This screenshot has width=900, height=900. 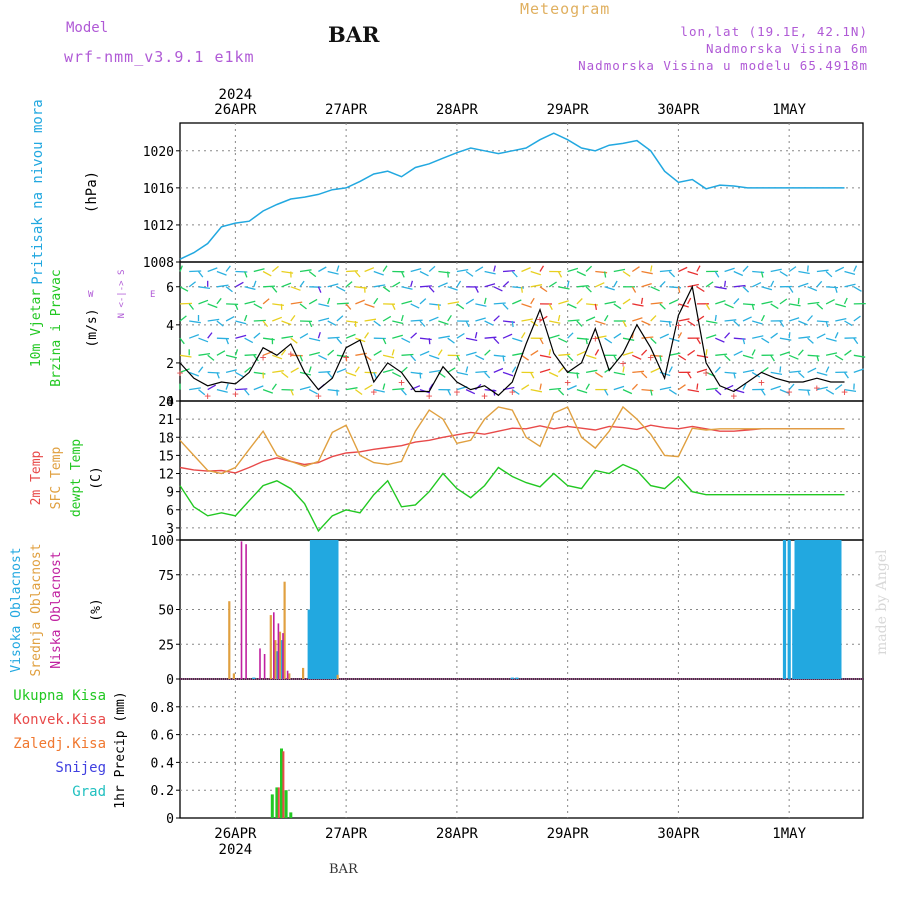 I want to click on temp-ylabel-3: dewpt Temp, so click(x=76, y=478).